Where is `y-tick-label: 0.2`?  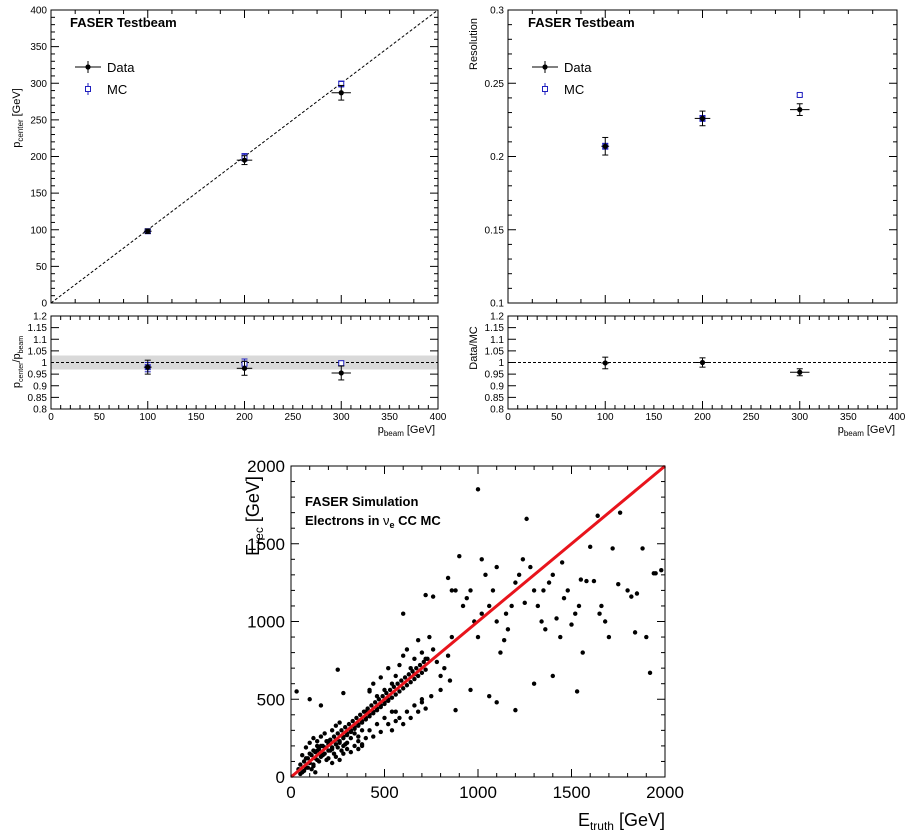
y-tick-label: 0.2 is located at coordinates (497, 157).